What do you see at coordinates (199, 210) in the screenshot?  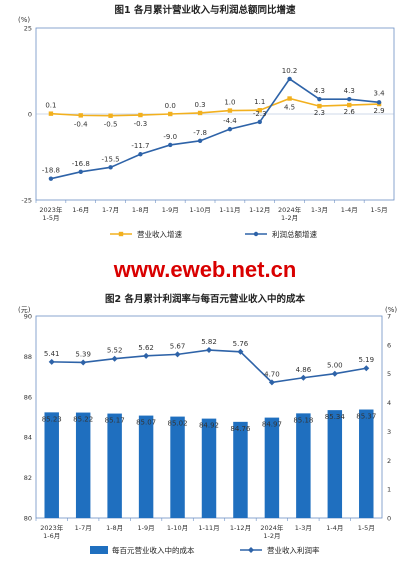 I see `chart1-x-tick: 1-10月` at bounding box center [199, 210].